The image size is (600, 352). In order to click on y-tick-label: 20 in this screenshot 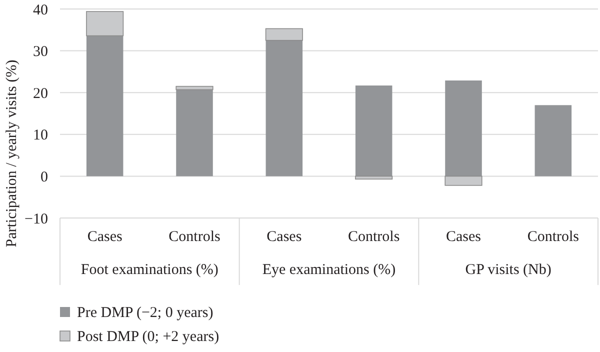, I will do `click(40, 94)`.